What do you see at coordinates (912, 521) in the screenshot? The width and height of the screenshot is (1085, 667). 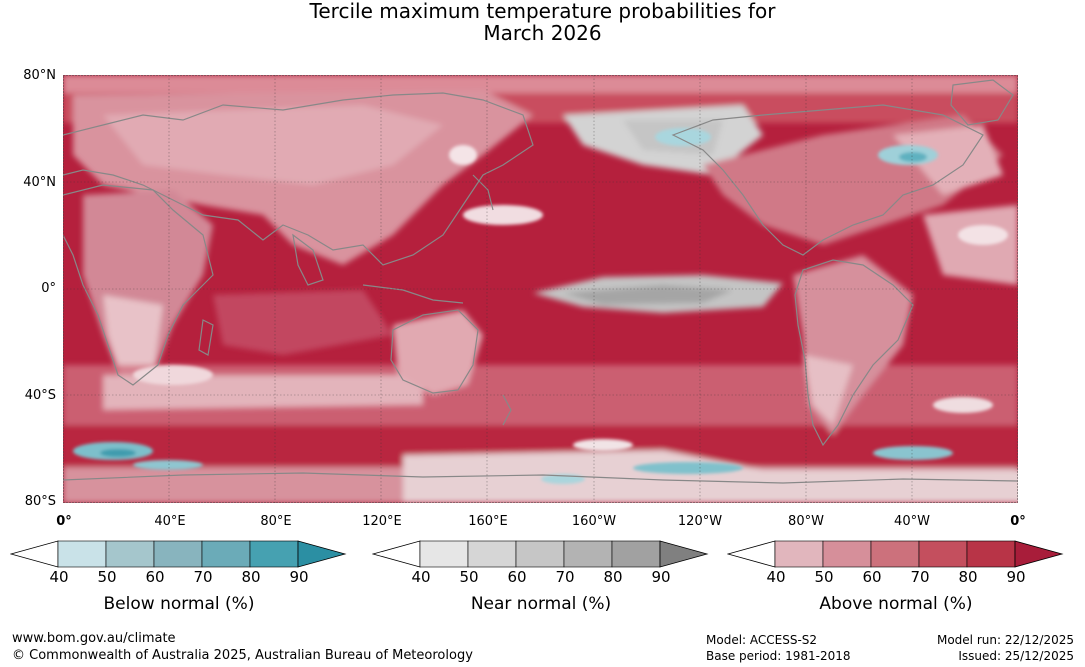 I see `lon-label-40w: 40°W` at bounding box center [912, 521].